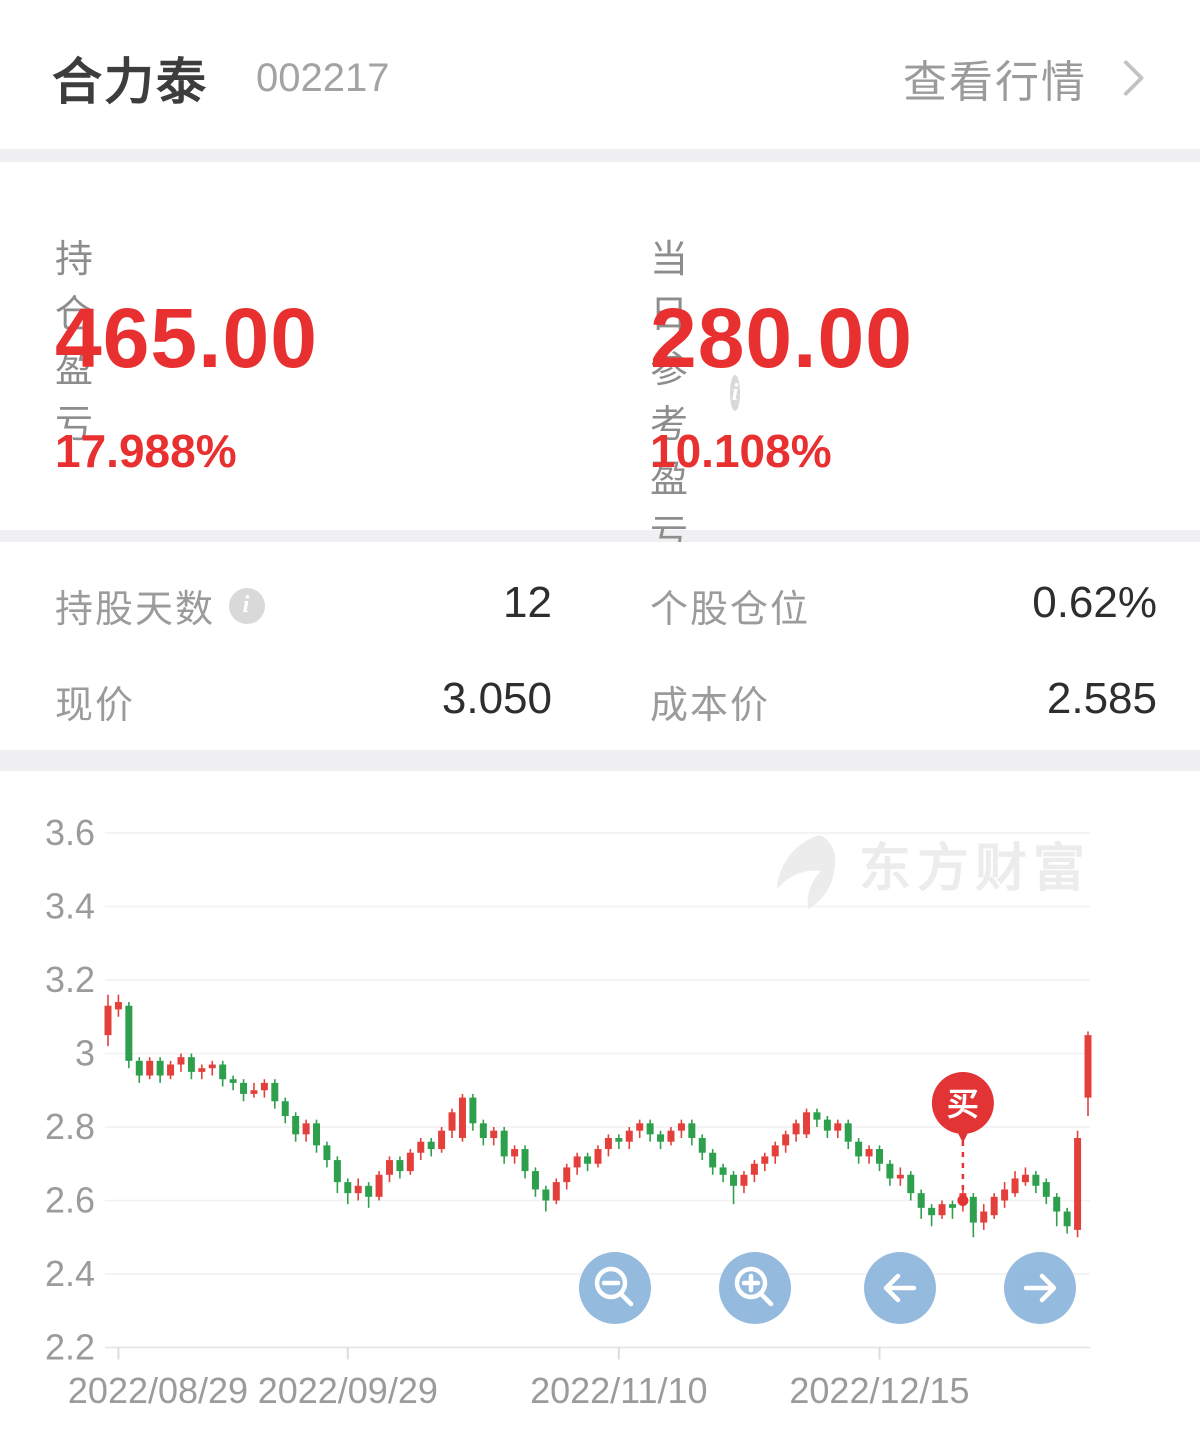 The width and height of the screenshot is (1200, 1437). What do you see at coordinates (975, 869) in the screenshot?
I see `watermark-text: 东方财富` at bounding box center [975, 869].